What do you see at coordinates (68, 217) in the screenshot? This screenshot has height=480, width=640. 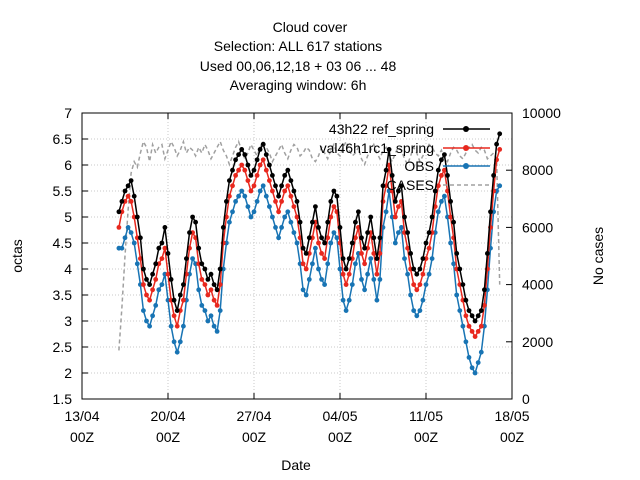 I see `y-tick-label: 5` at bounding box center [68, 217].